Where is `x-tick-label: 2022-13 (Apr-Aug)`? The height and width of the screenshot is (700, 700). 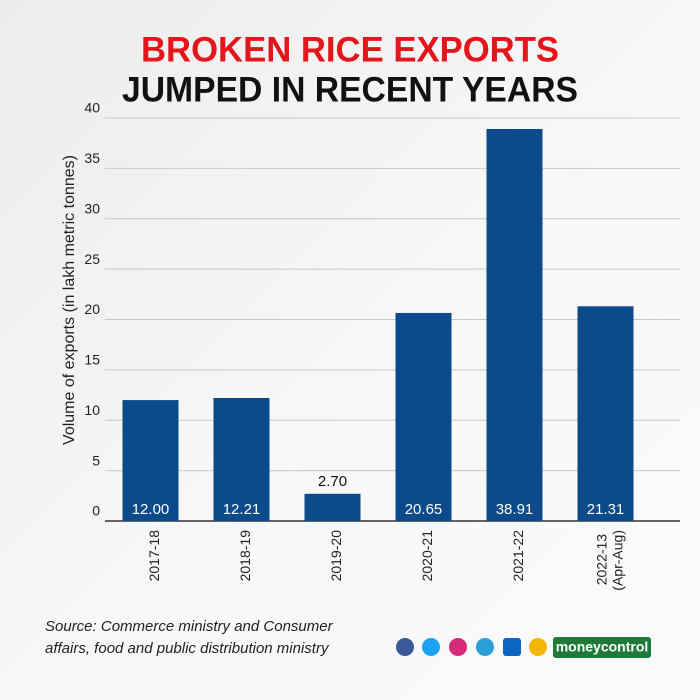
x-tick-label: 2022-13 (Apr-Aug) is located at coordinates (609, 560).